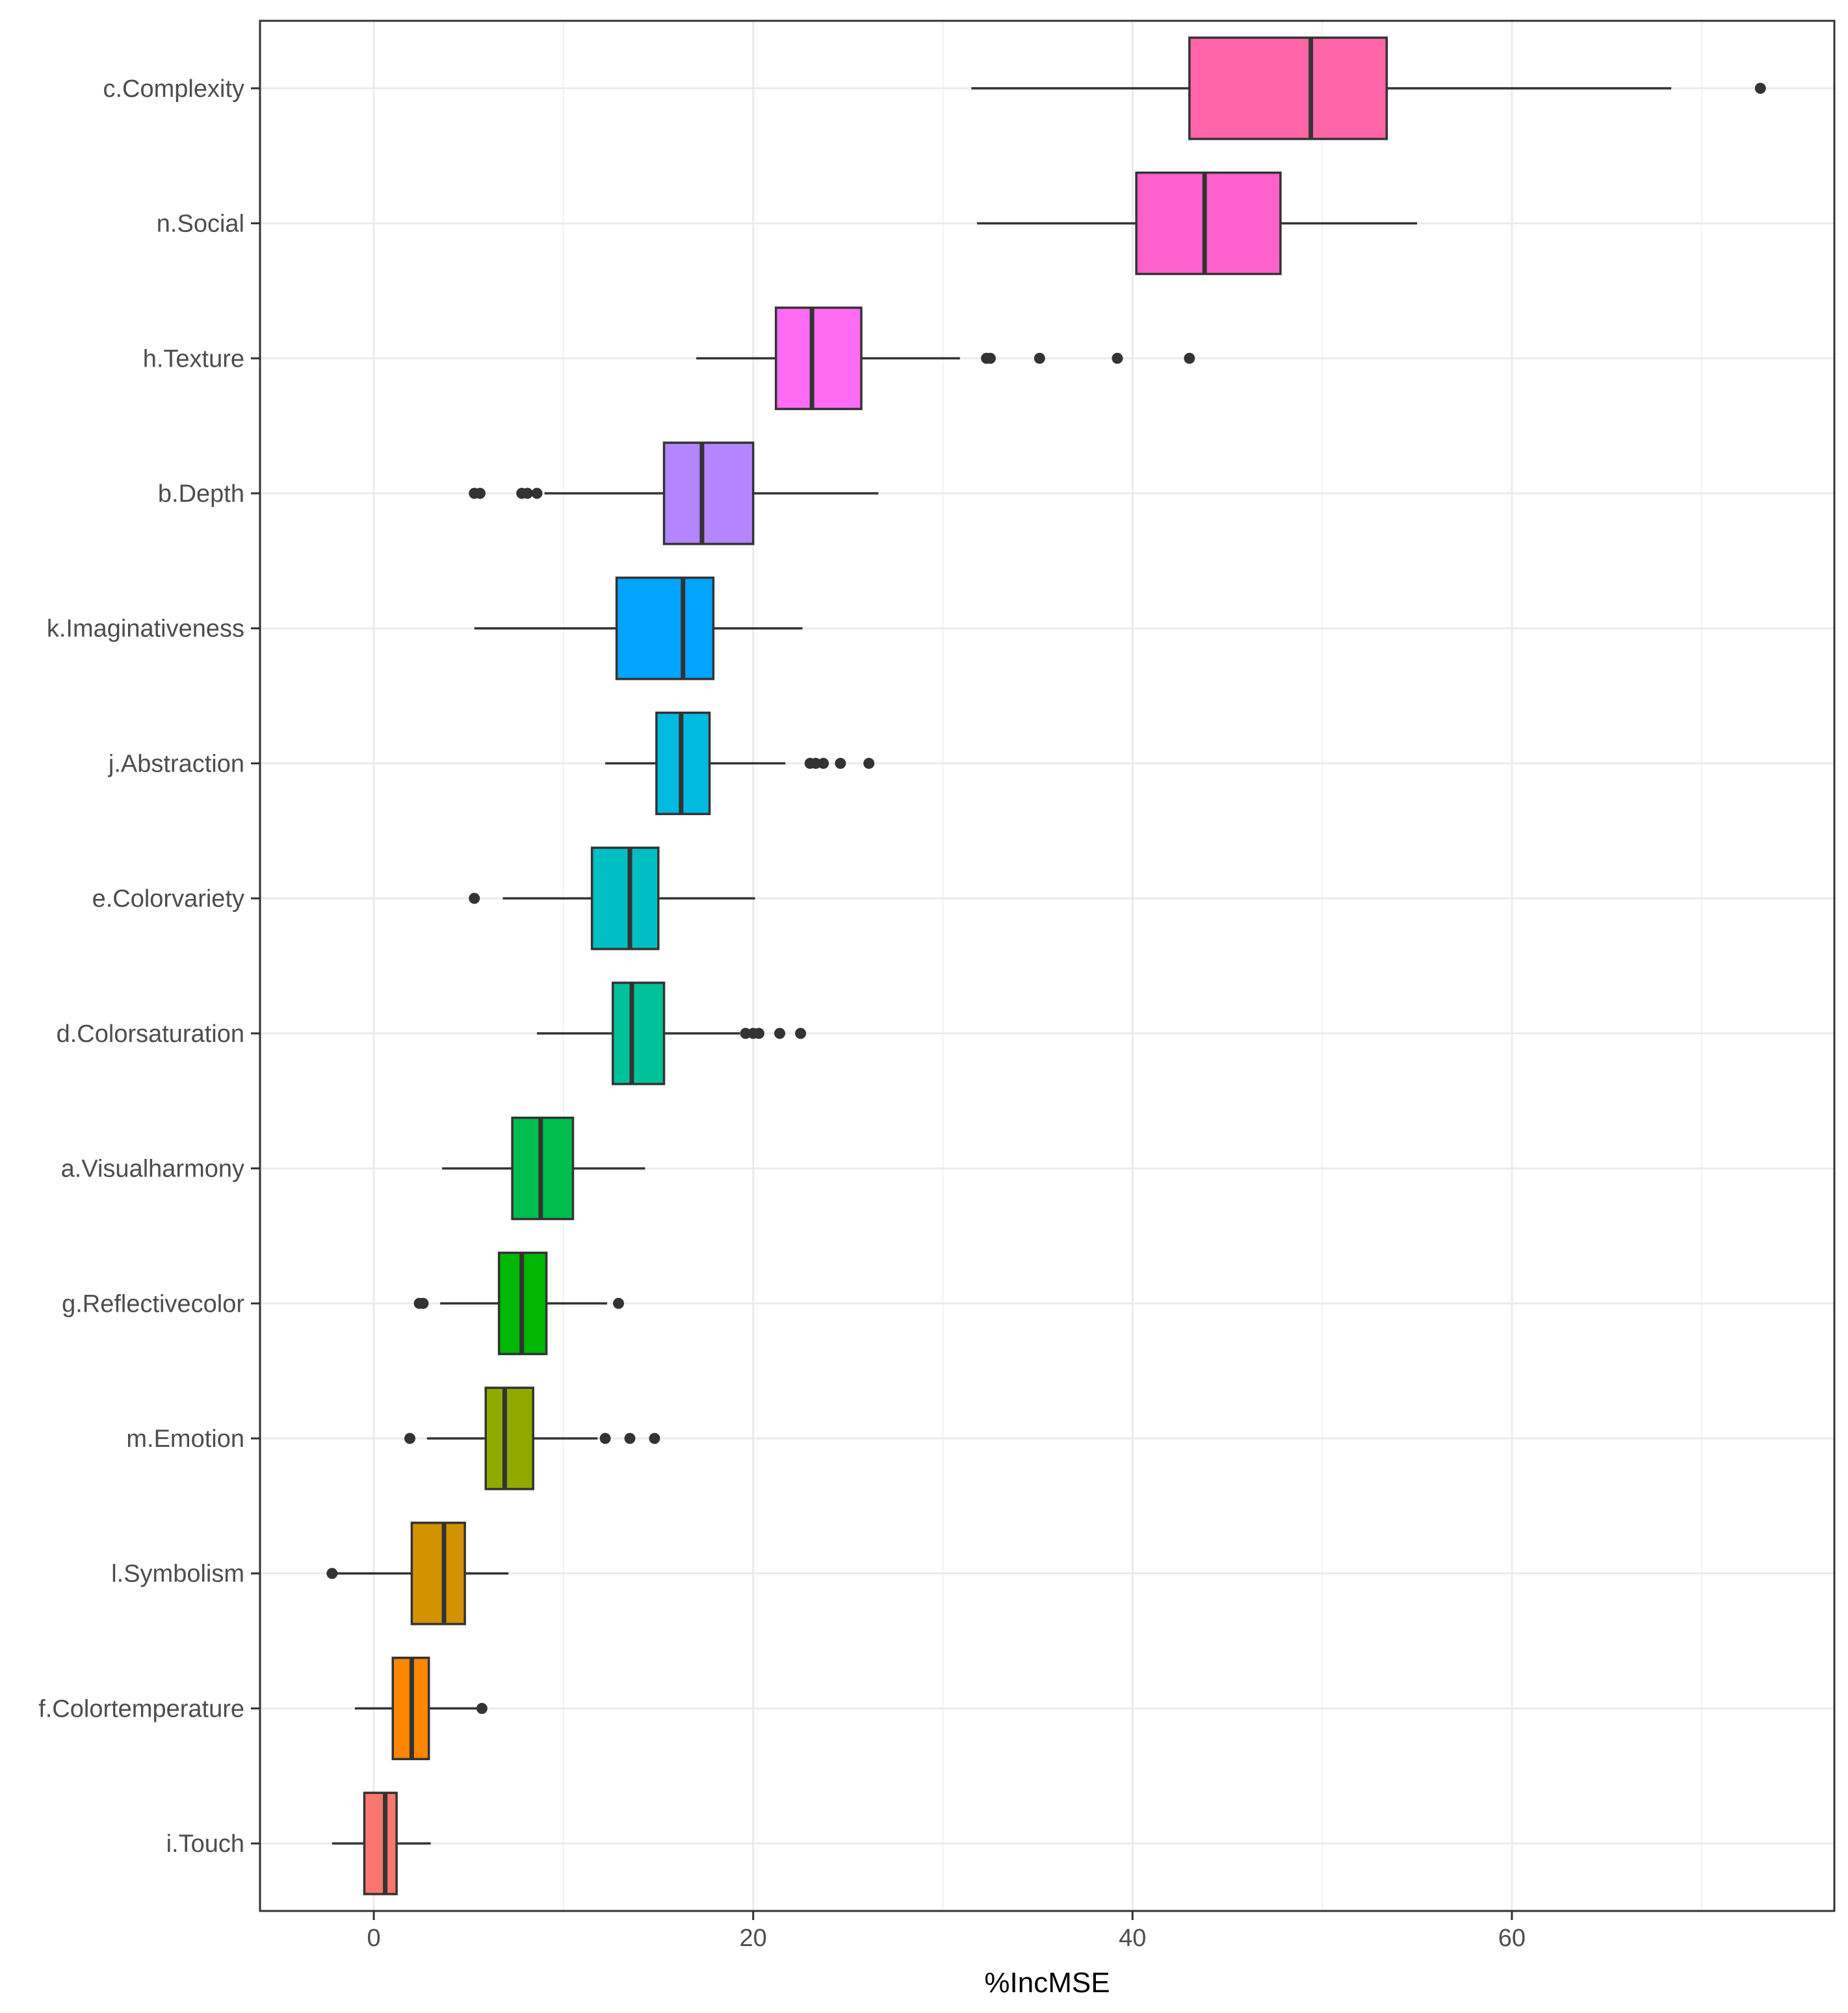 This screenshot has width=1848, height=2013. I want to click on y-tick-label: i.Touch, so click(205, 1844).